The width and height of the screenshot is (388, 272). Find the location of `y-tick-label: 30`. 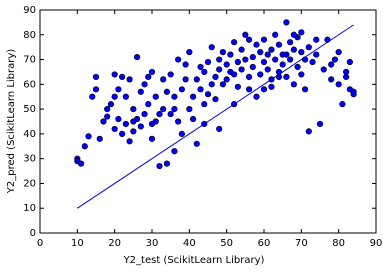

y-tick-label: 30 is located at coordinates (29, 159).